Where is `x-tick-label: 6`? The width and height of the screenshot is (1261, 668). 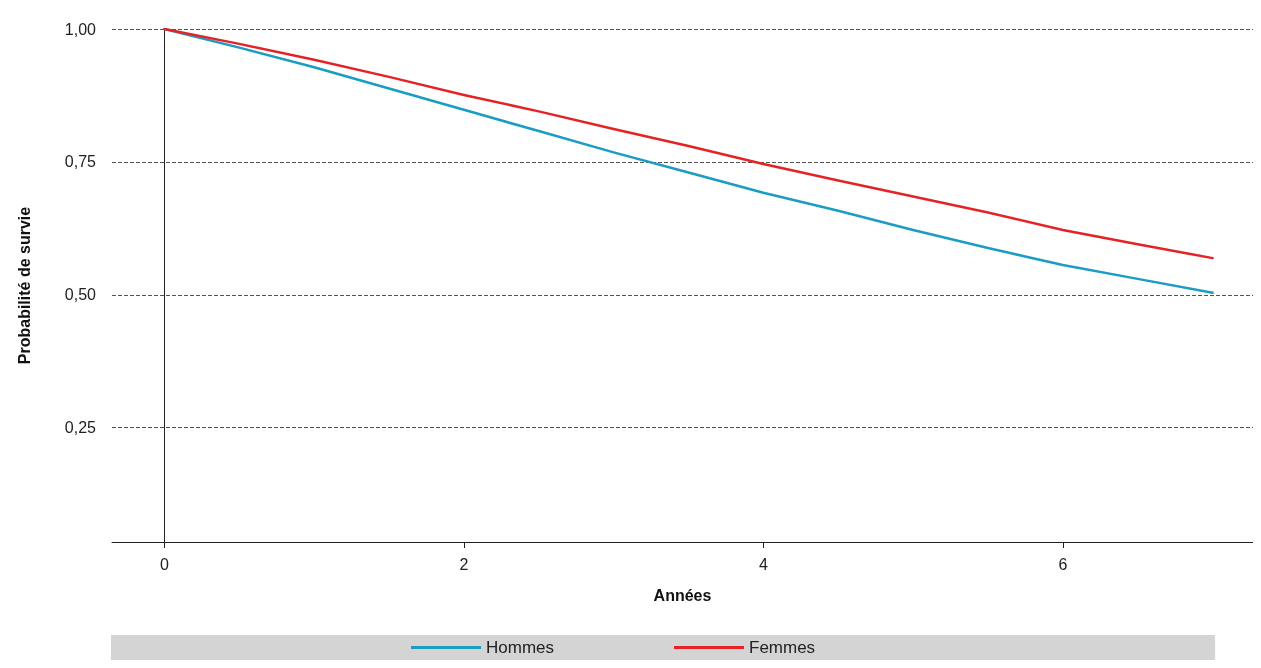
x-tick-label: 6 is located at coordinates (1063, 564).